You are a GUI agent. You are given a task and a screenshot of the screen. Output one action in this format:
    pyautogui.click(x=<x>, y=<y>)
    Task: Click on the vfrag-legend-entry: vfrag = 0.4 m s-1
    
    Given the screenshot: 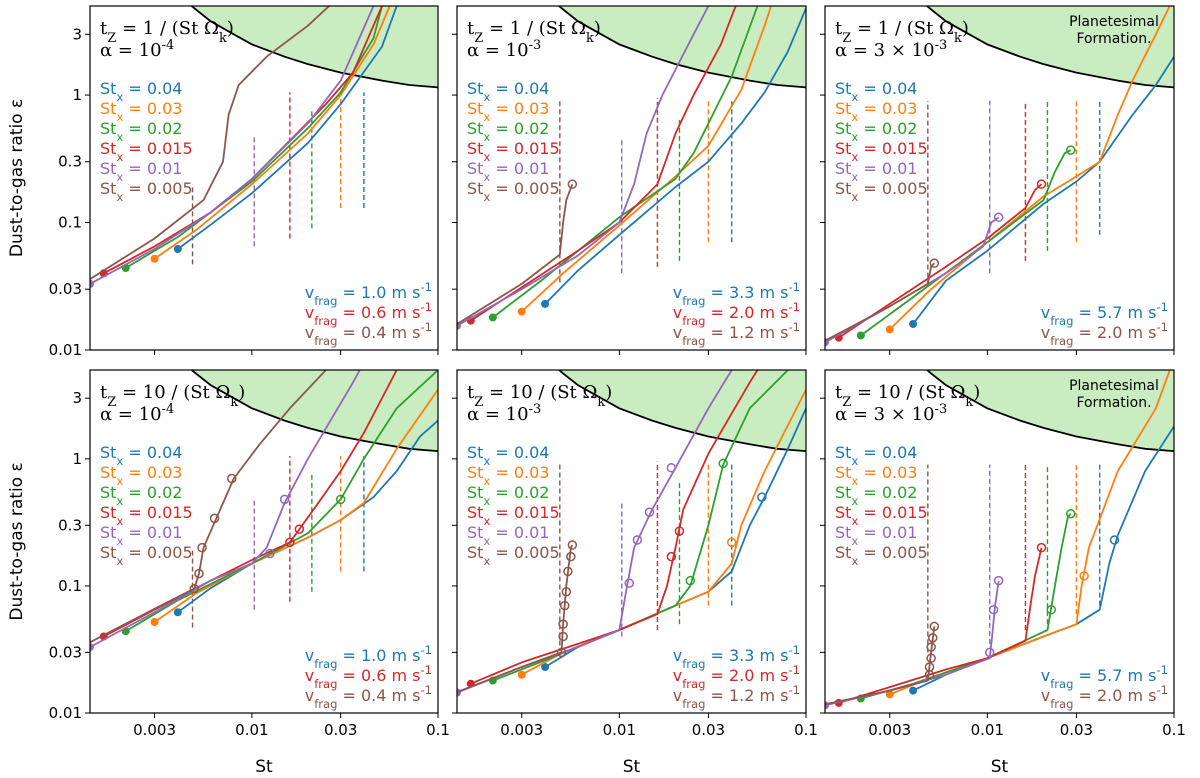 What is the action you would take?
    pyautogui.click(x=368, y=697)
    